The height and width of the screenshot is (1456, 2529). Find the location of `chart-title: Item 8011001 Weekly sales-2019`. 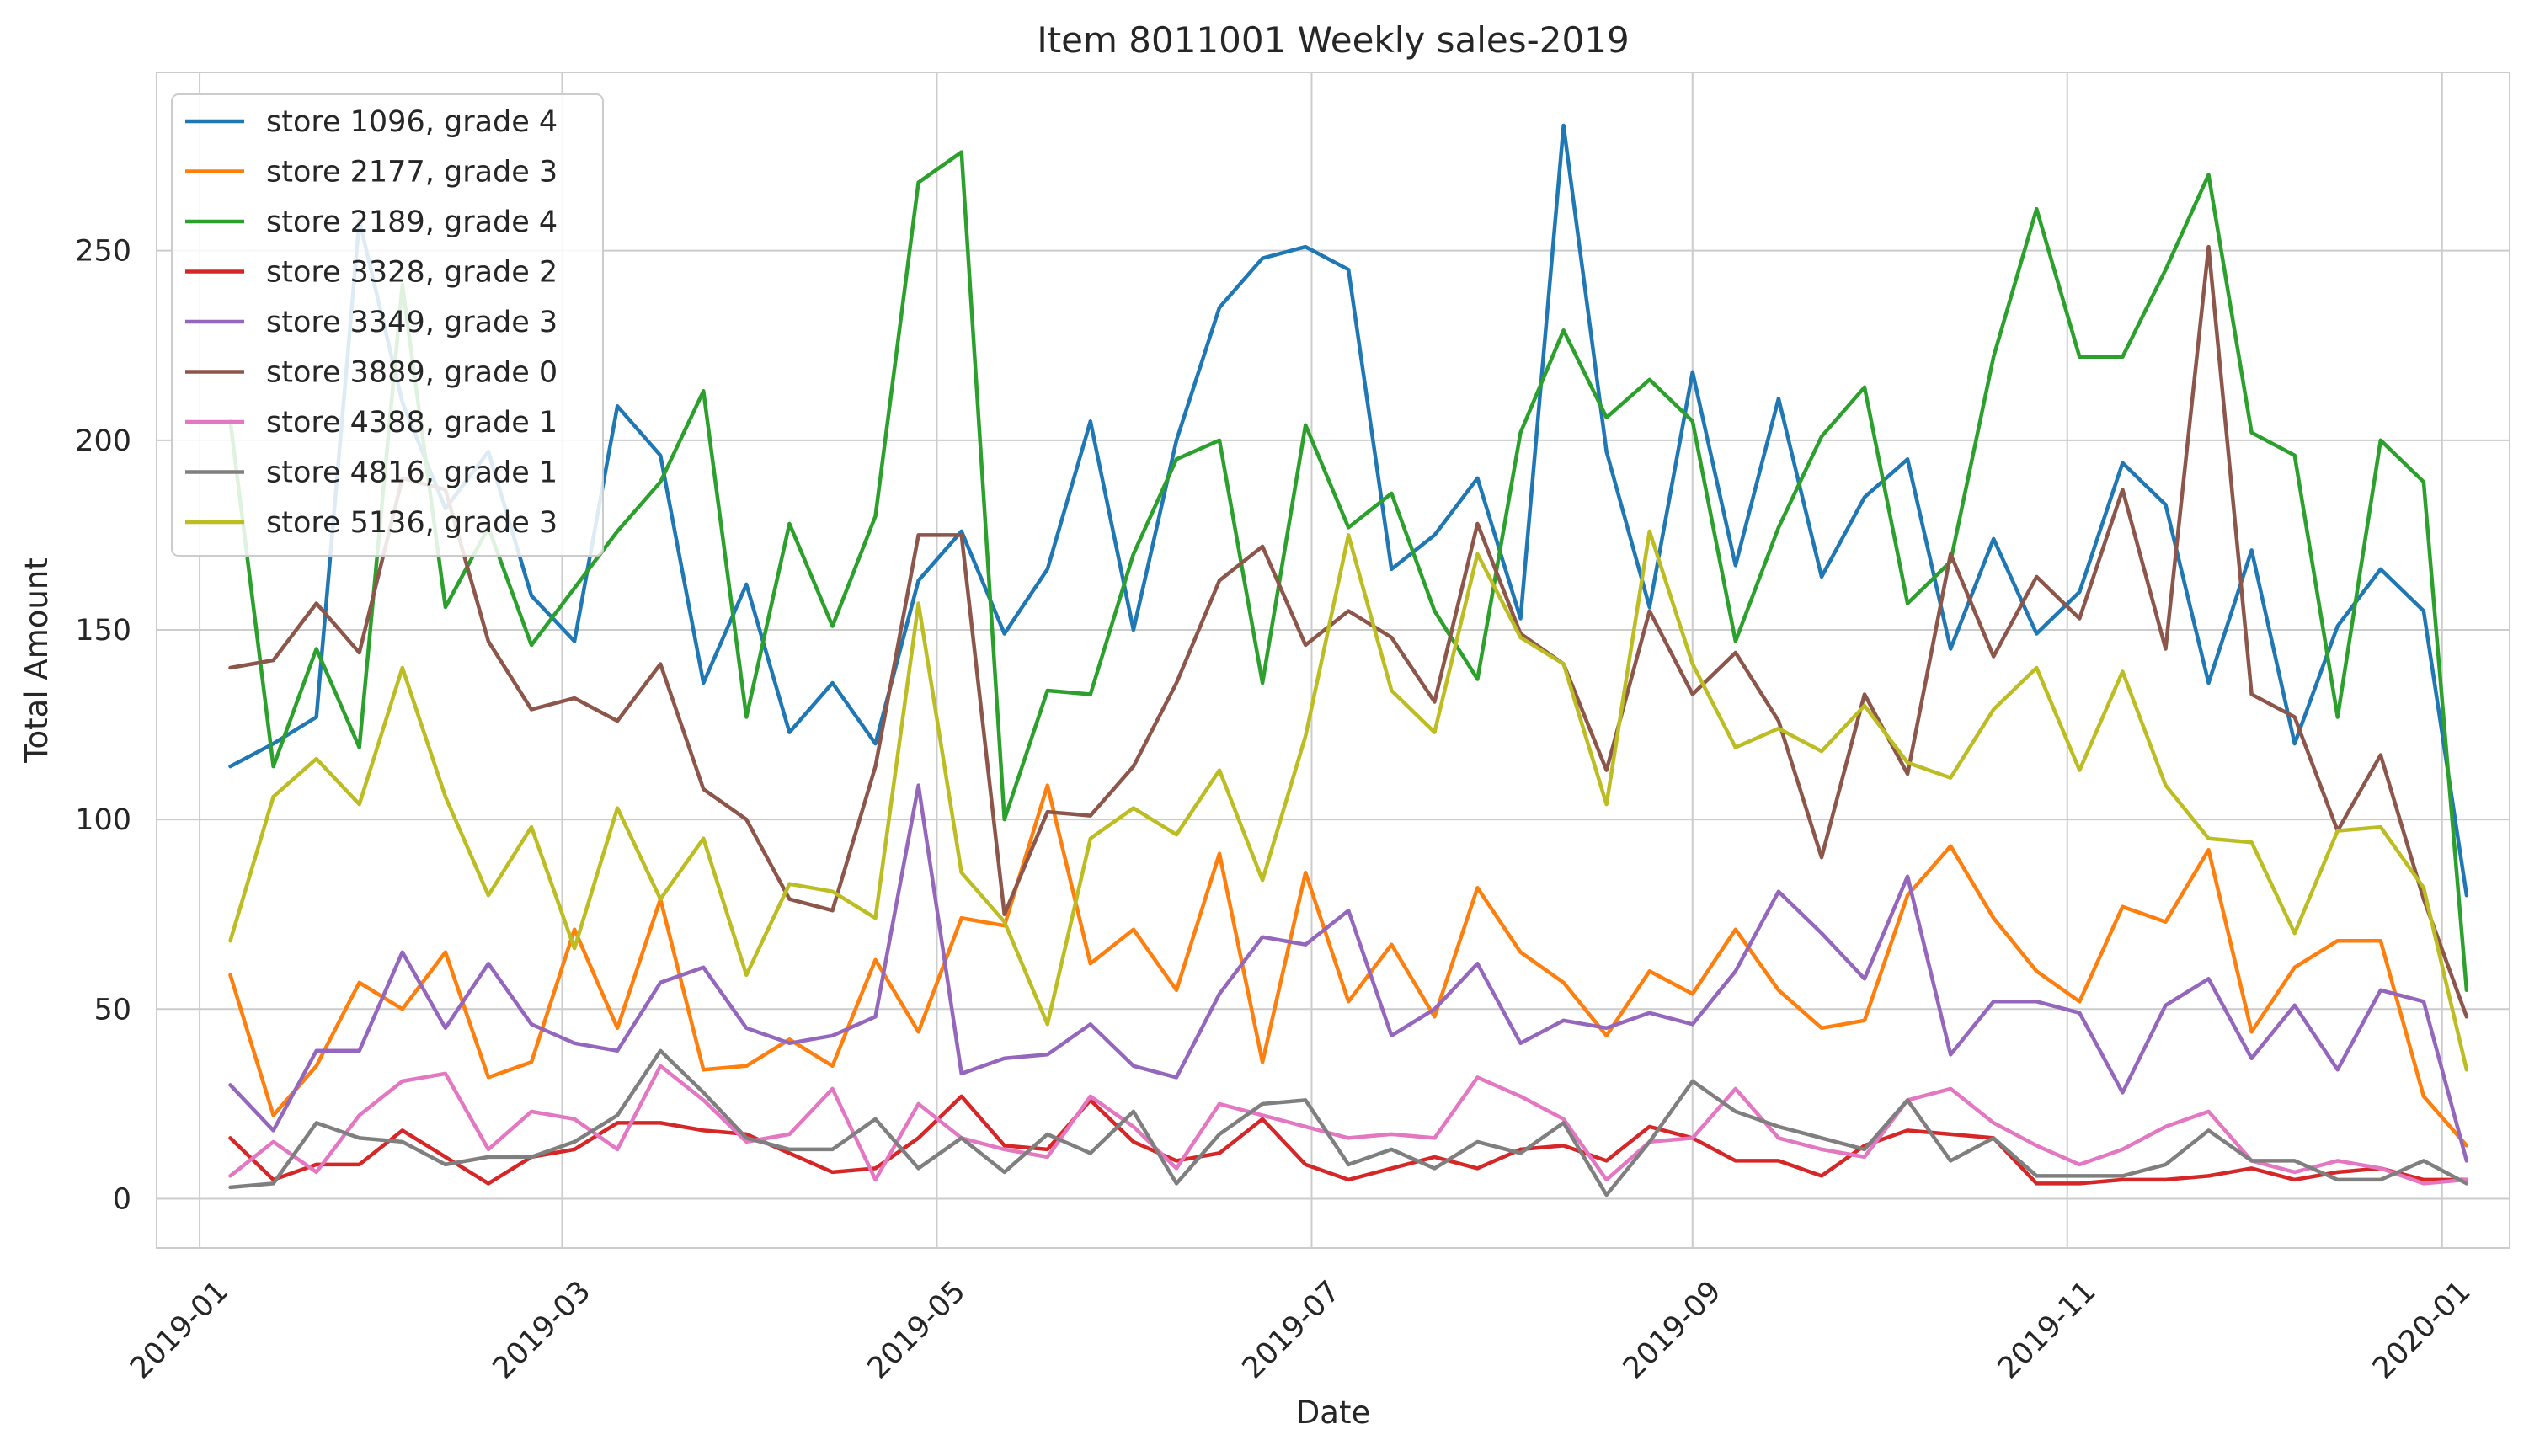

chart-title: Item 8011001 Weekly sales-2019 is located at coordinates (1333, 40).